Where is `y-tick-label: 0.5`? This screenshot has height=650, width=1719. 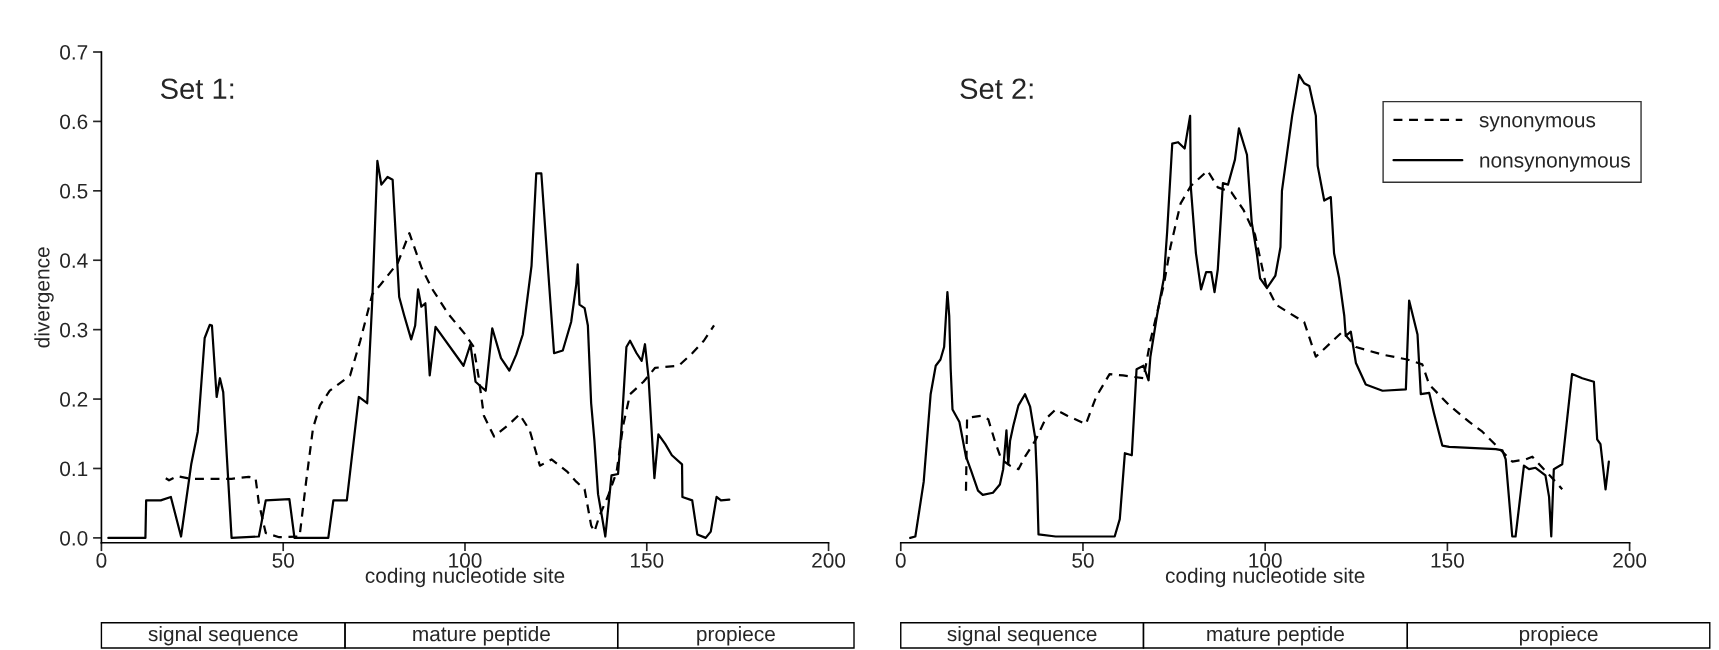 y-tick-label: 0.5 is located at coordinates (74, 191).